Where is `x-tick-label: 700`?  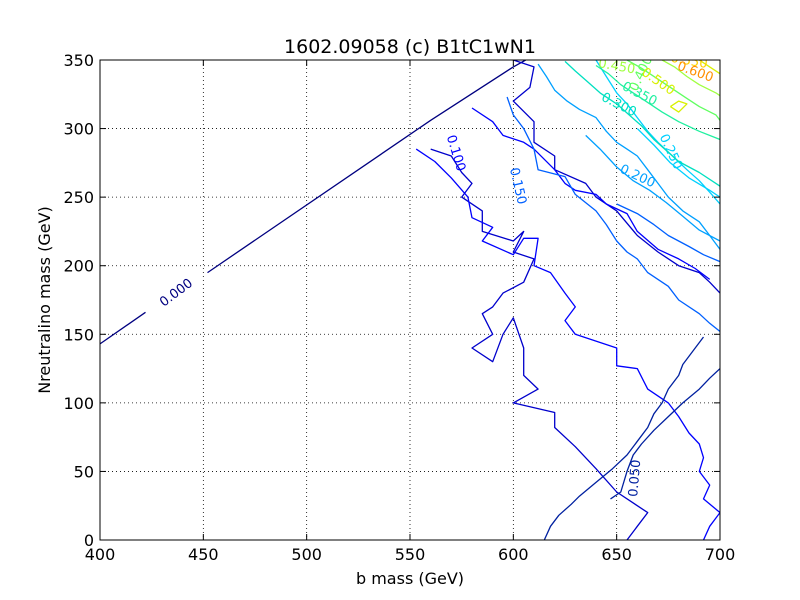 x-tick-label: 700 is located at coordinates (720, 554).